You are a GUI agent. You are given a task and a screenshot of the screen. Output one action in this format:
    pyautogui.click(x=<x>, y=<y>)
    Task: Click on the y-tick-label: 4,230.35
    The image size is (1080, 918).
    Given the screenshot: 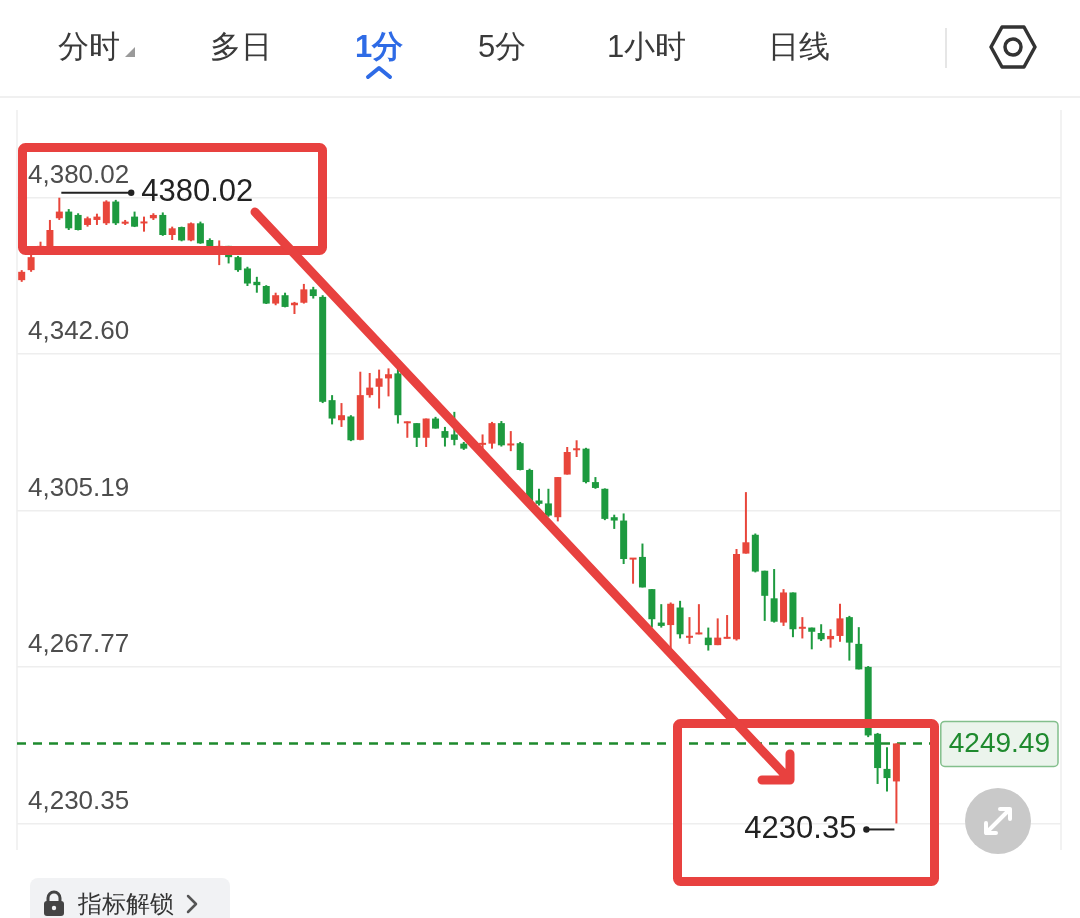 What is the action you would take?
    pyautogui.click(x=79, y=799)
    